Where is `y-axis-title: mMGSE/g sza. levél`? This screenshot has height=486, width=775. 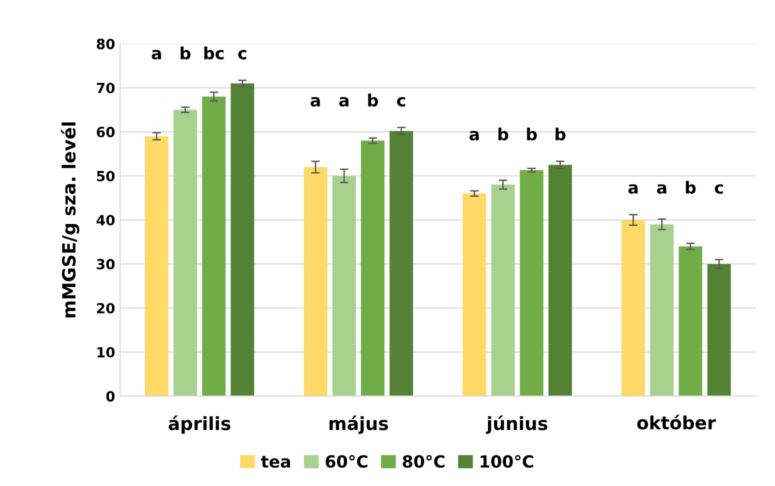
y-axis-title: mMGSE/g sza. levél is located at coordinates (70, 220).